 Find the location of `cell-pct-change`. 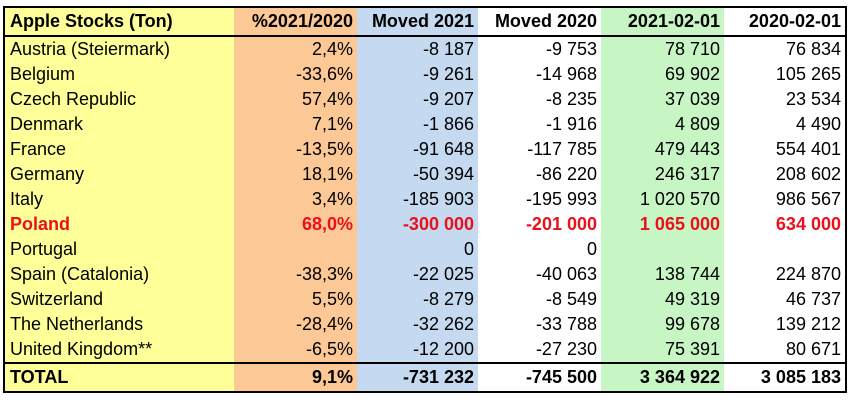

cell-pct-change is located at coordinates (295, 249).